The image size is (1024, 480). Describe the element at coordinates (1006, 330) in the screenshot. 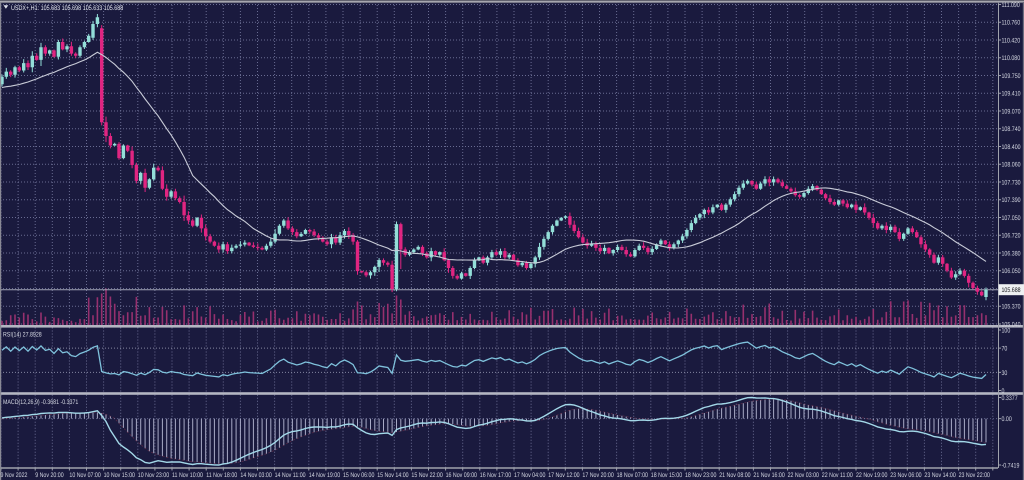

I see `svg-text: 100` at that location.